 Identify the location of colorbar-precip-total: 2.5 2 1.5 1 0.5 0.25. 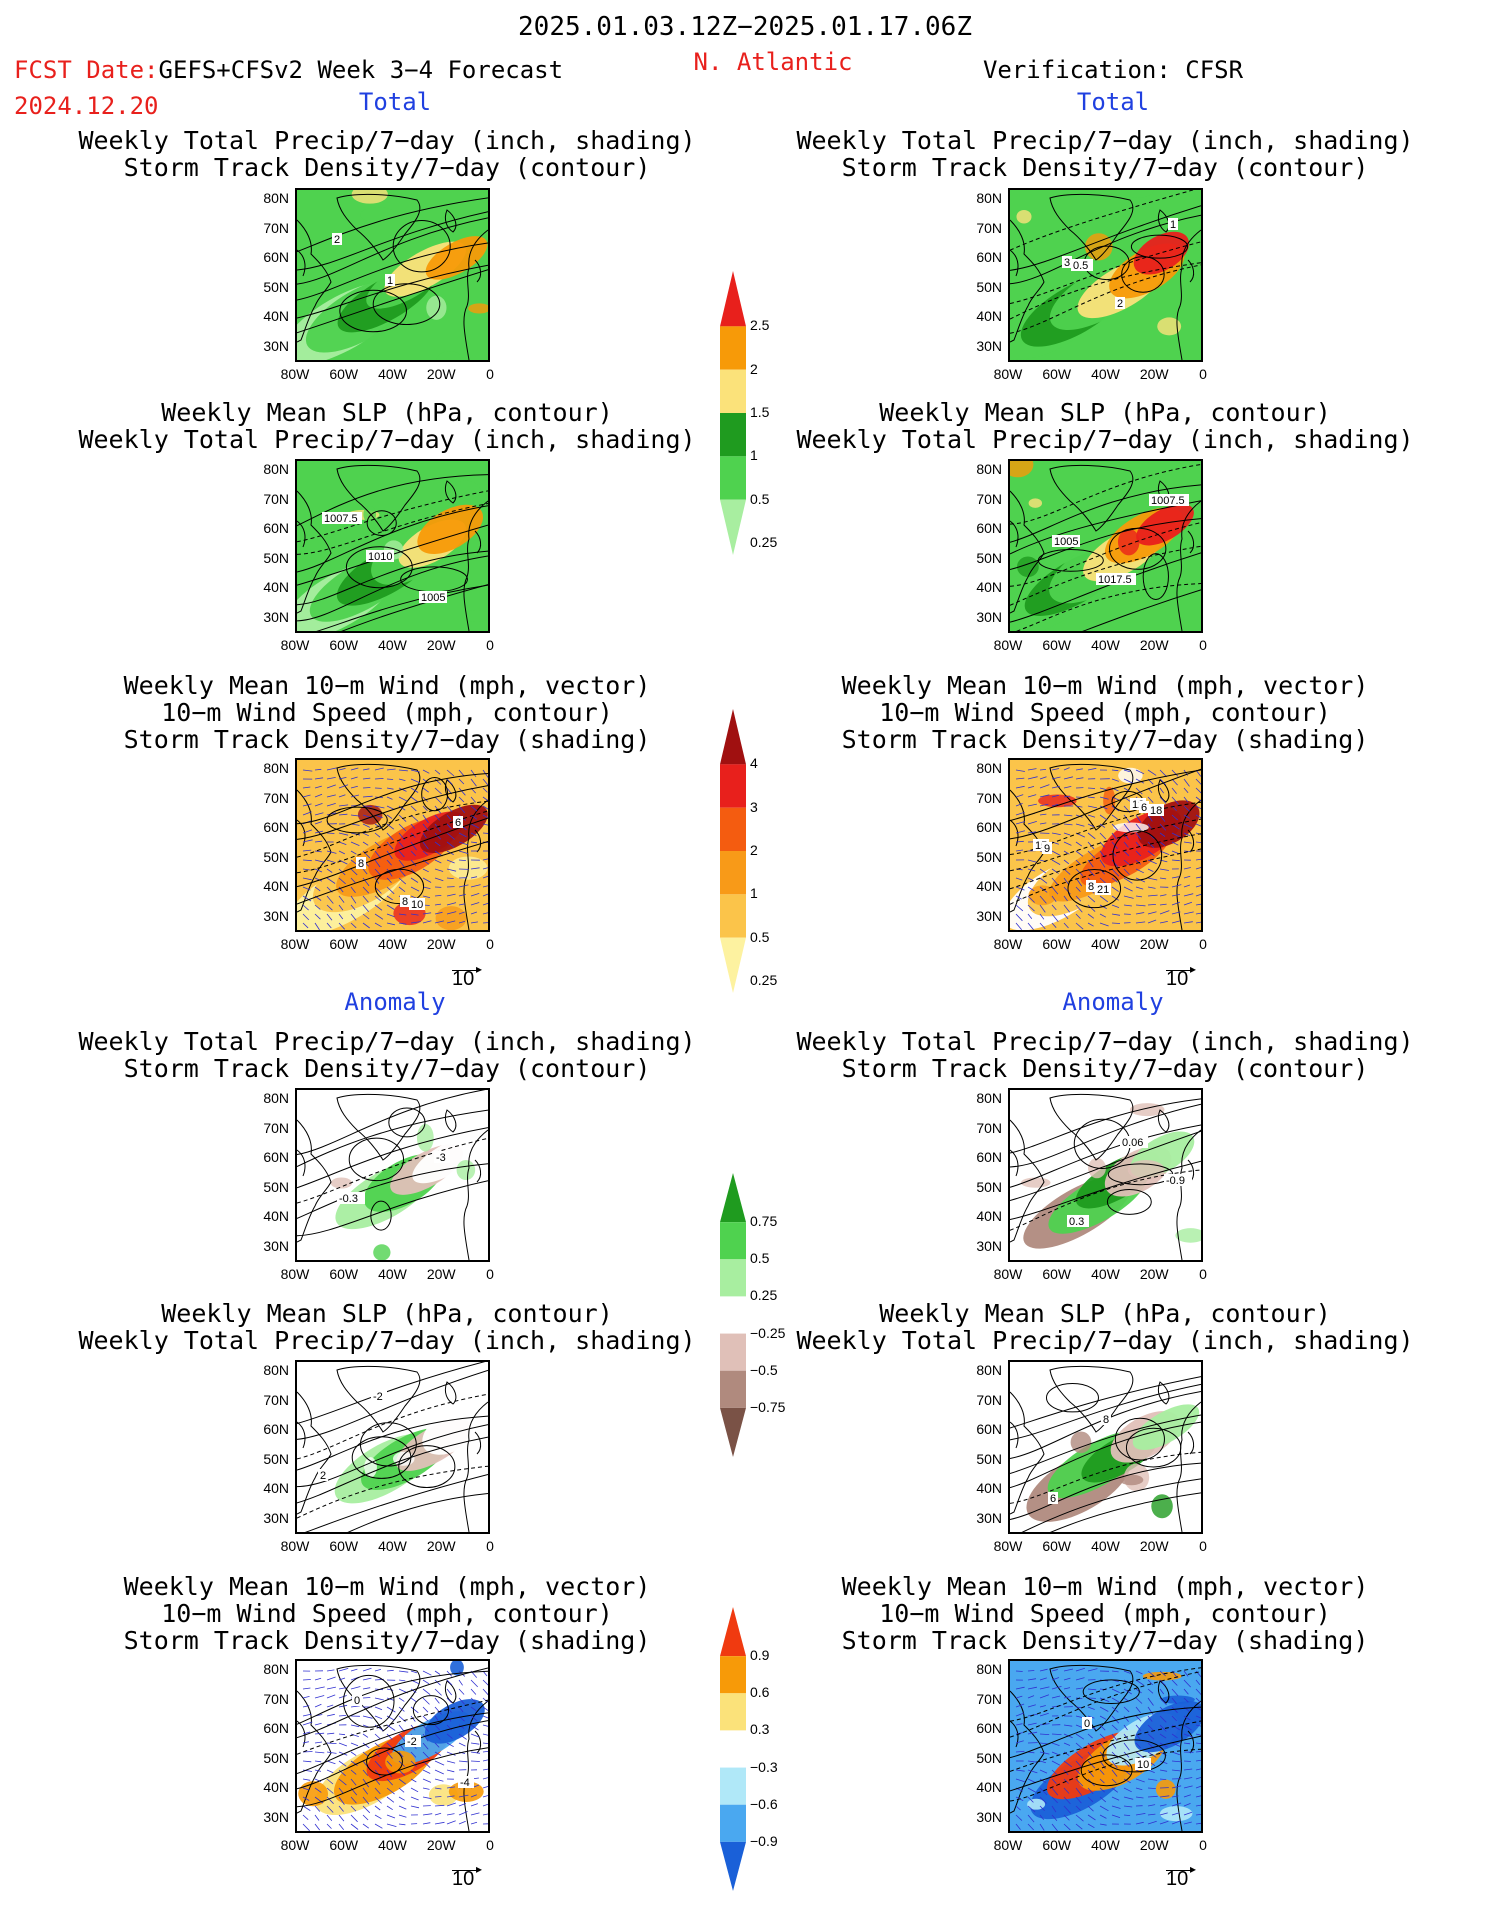
(758, 413).